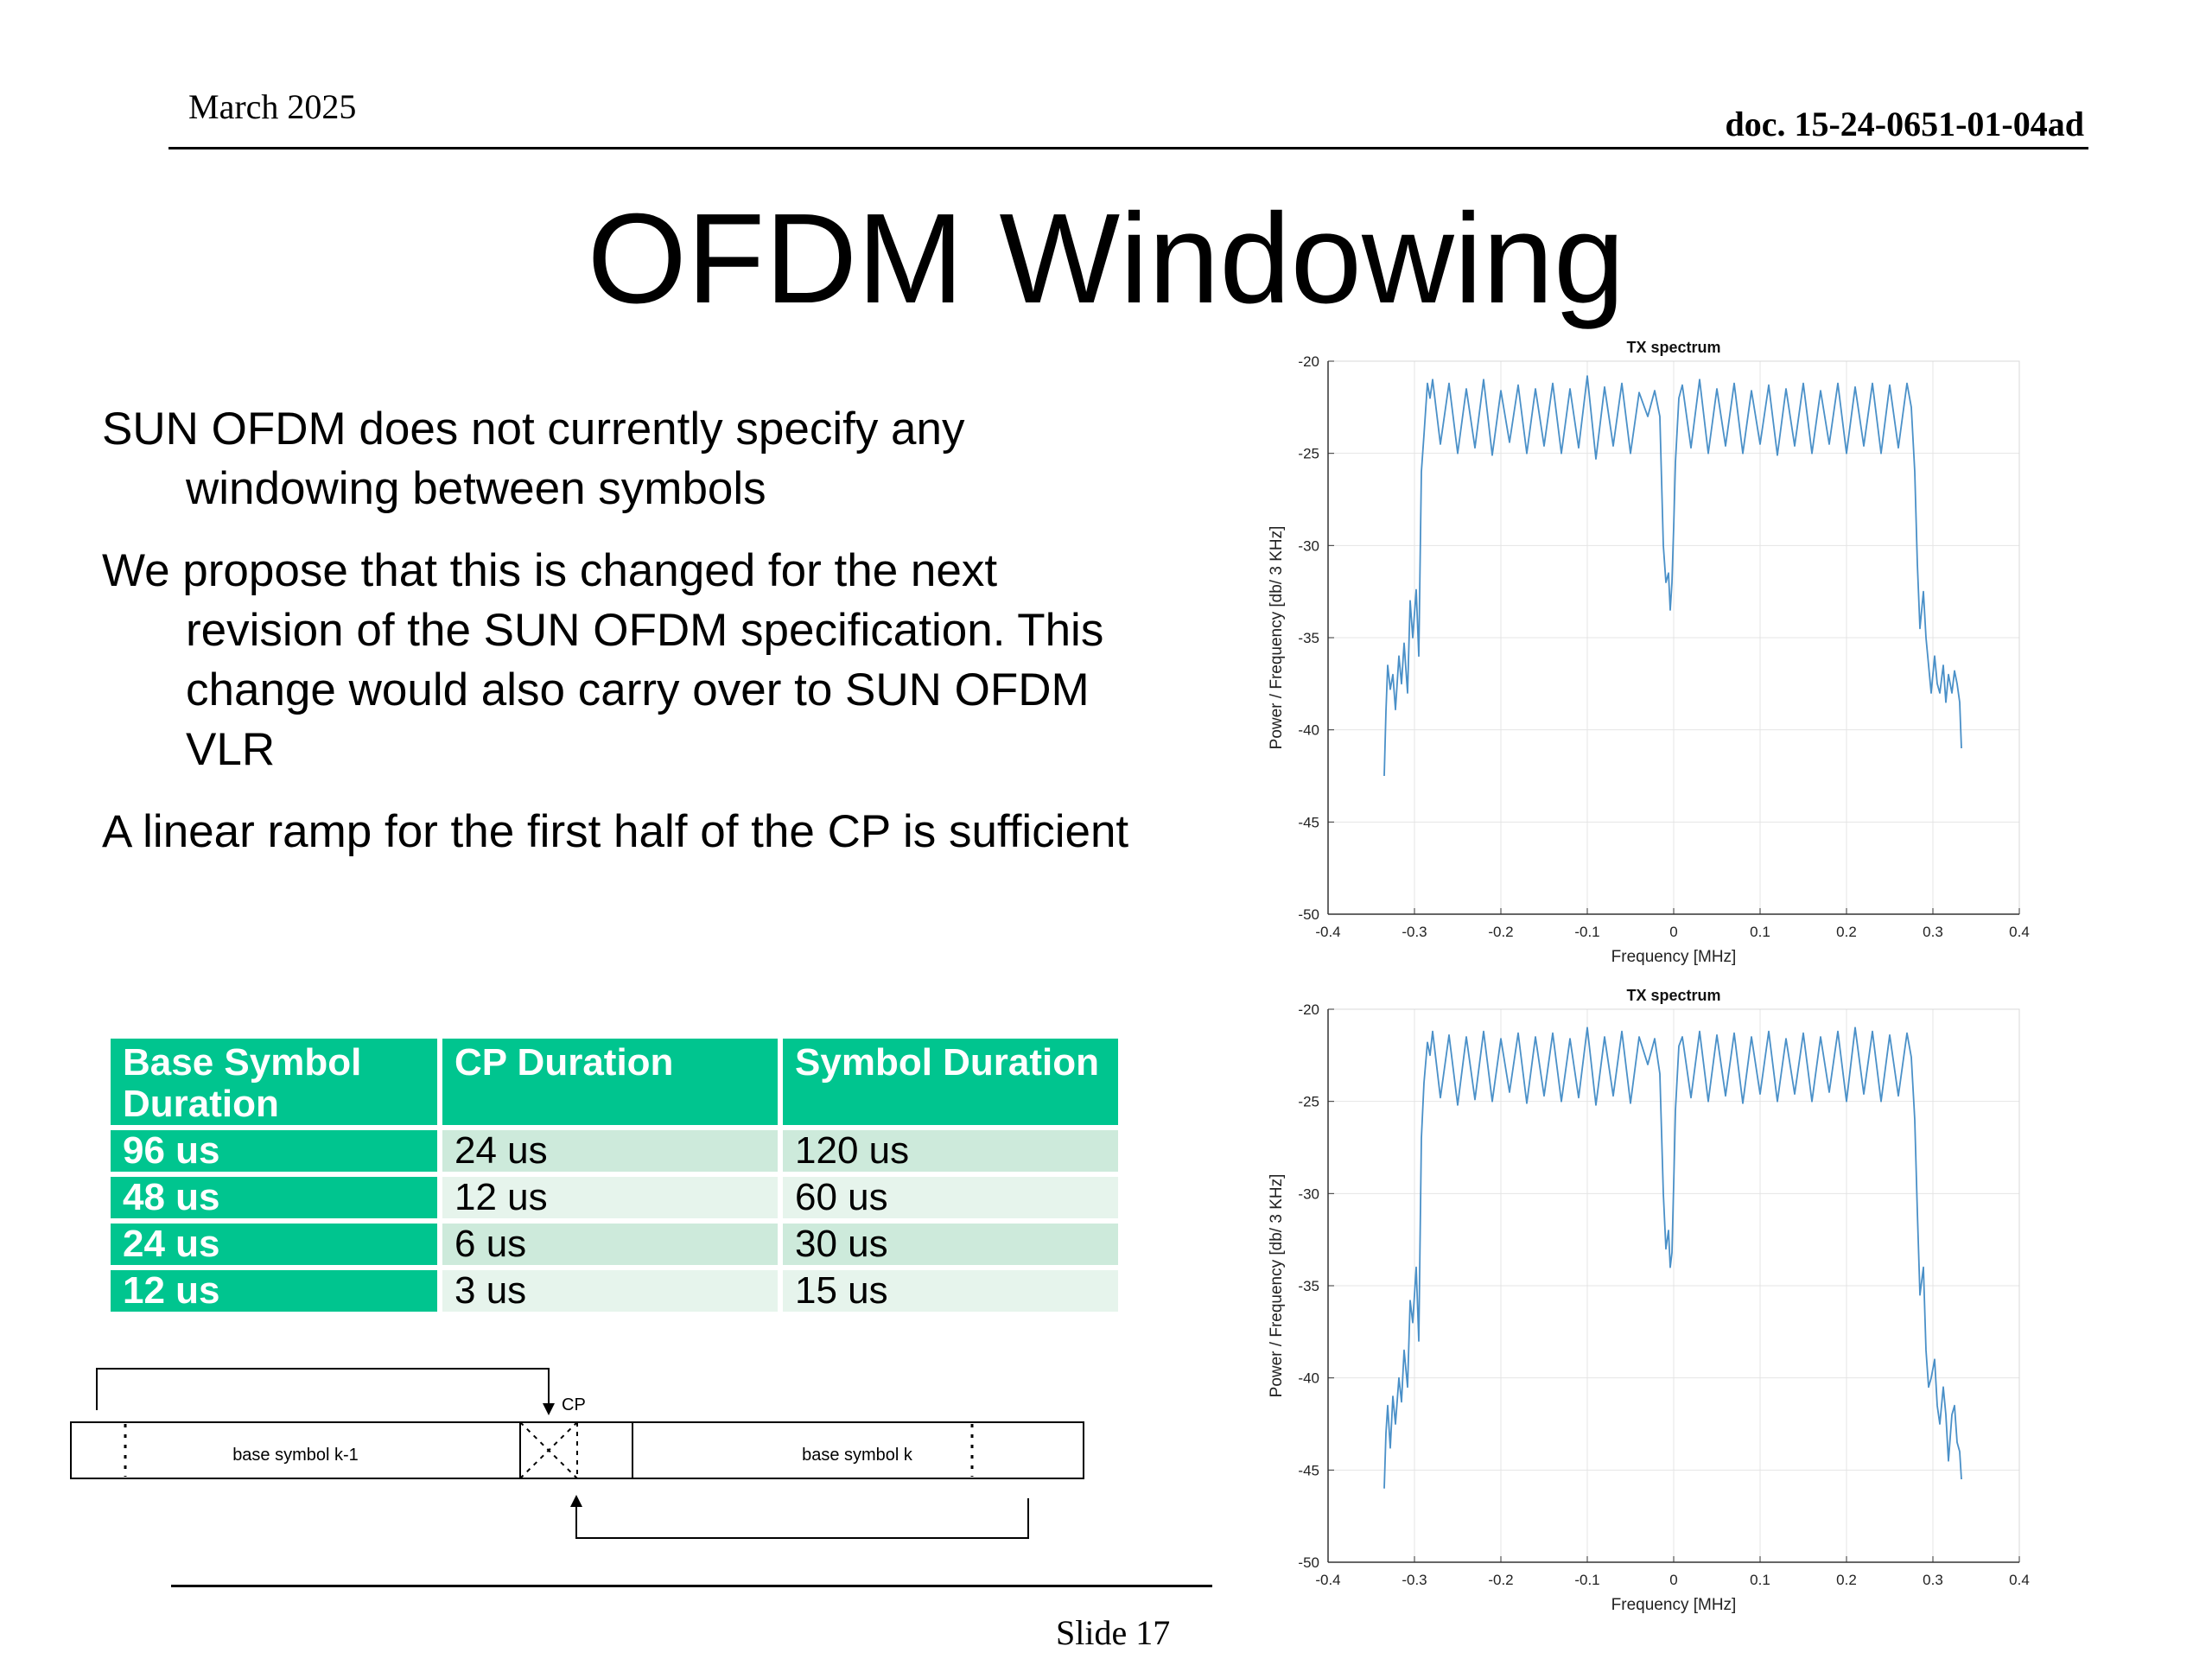  I want to click on table-row: 12 us 3 us 15 us, so click(614, 1291).